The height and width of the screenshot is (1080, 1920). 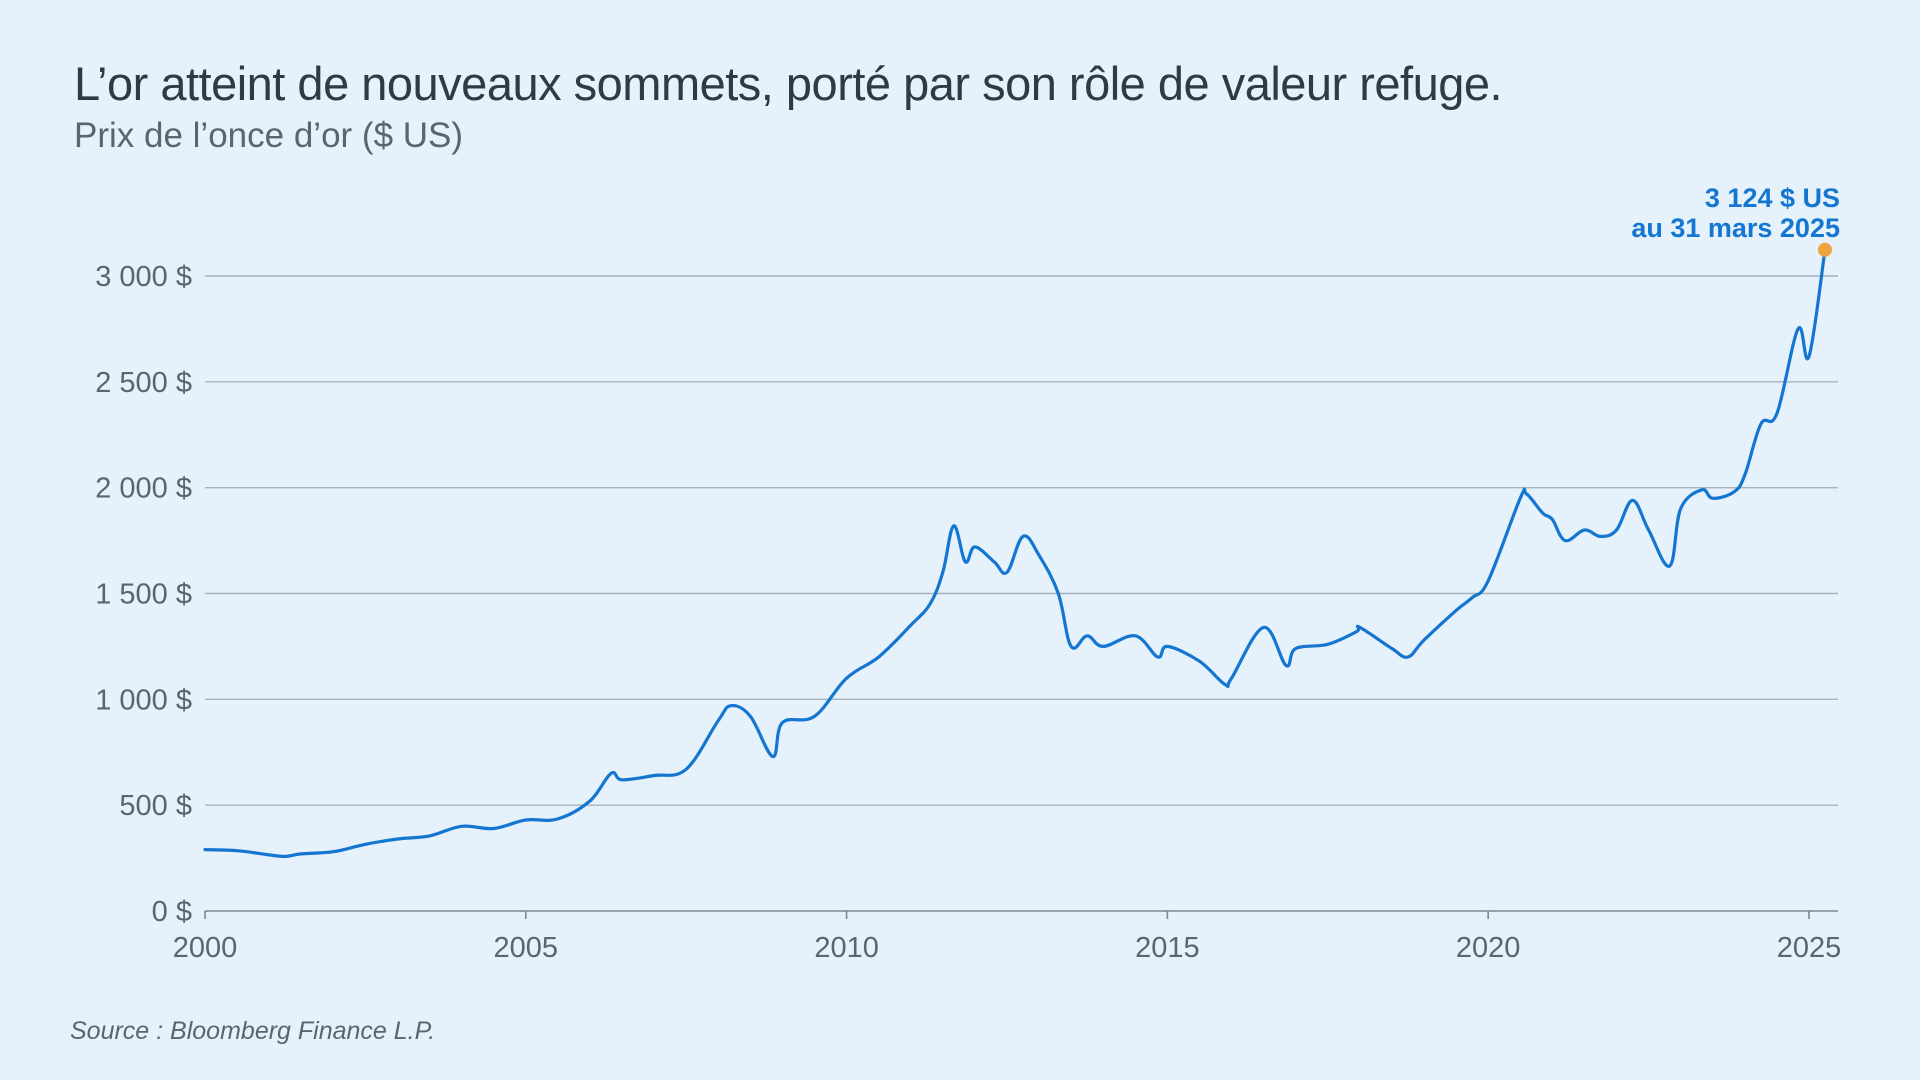 What do you see at coordinates (143, 277) in the screenshot?
I see `y-tick-label: 3 000 $` at bounding box center [143, 277].